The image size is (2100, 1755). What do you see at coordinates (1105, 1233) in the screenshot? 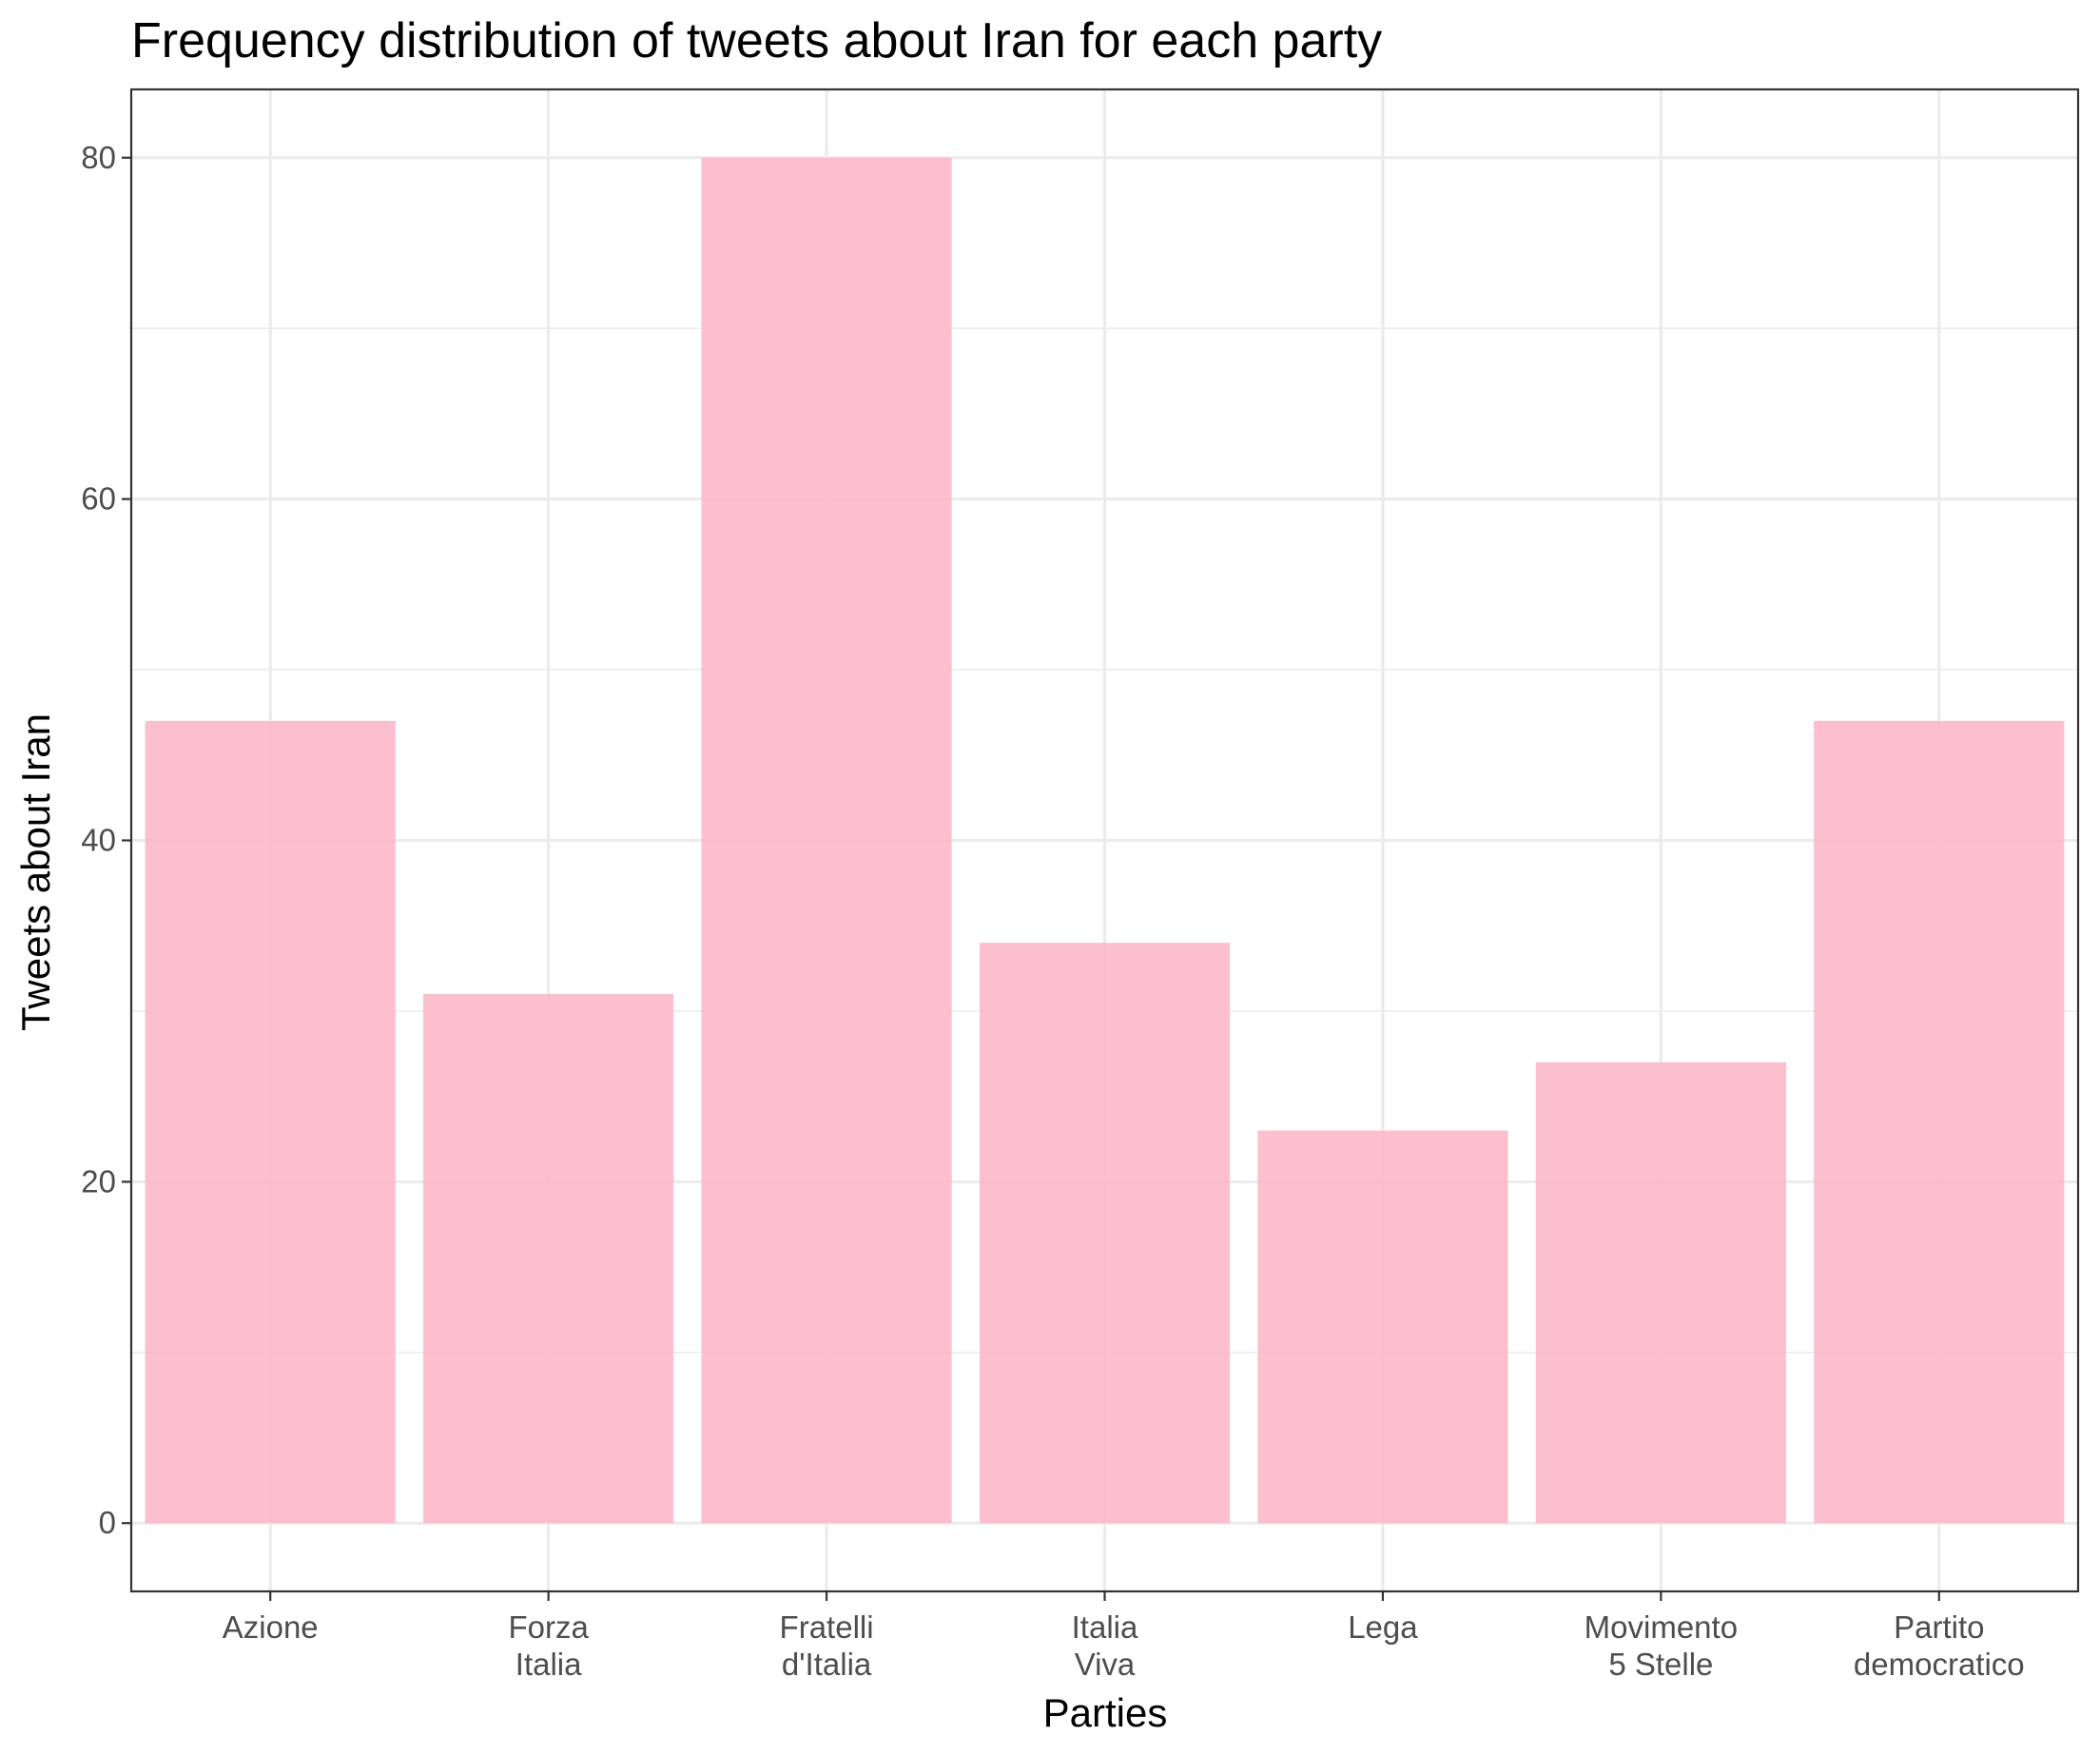
I see `bar-italia-viva` at bounding box center [1105, 1233].